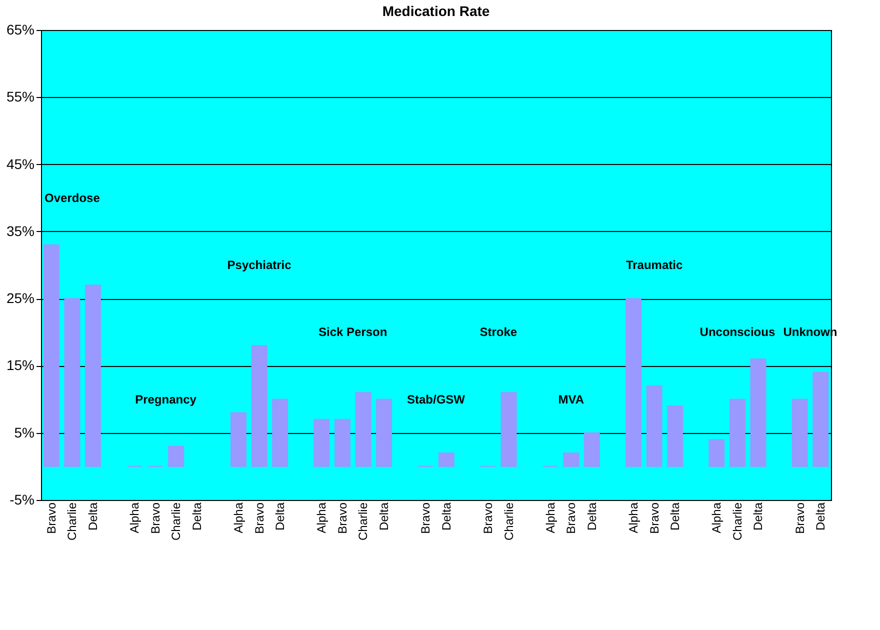  I want to click on annotation: Unconscious, so click(738, 332).